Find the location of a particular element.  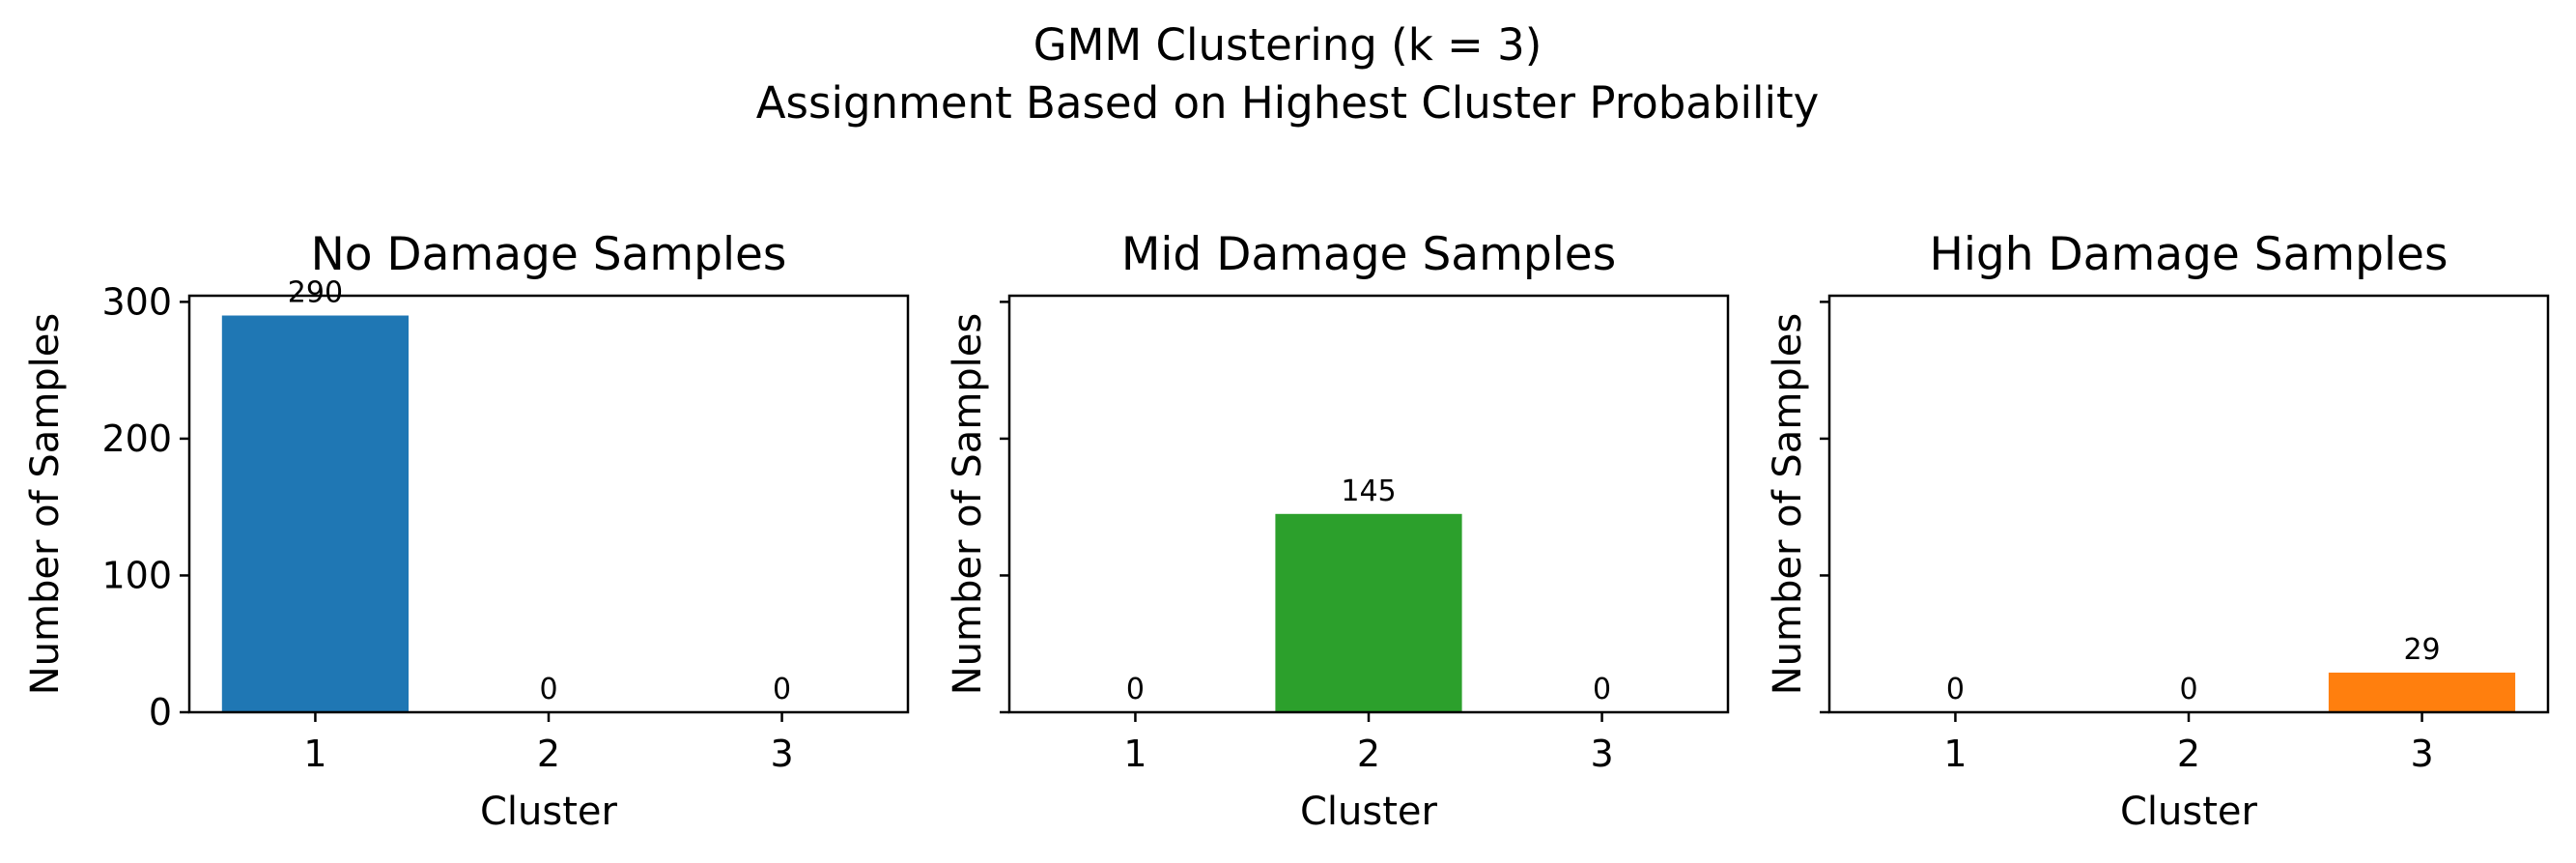

figure-title-line1: GMM Clustering (k = 3) is located at coordinates (1288, 45).